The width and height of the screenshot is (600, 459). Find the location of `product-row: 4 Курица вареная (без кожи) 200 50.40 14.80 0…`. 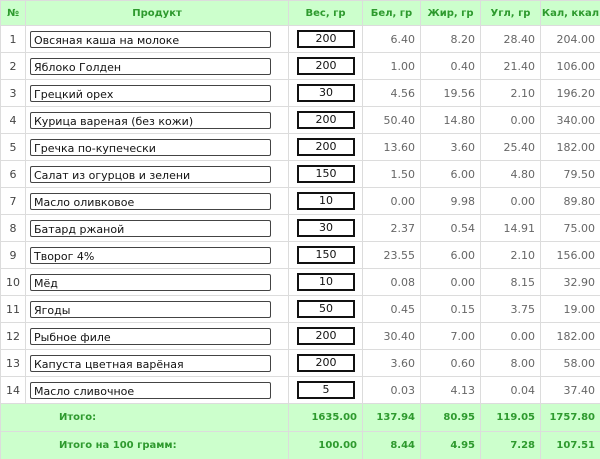

product-row: 4 Курица вареная (без кожи) 200 50.40 14.80 0… is located at coordinates (300, 120).